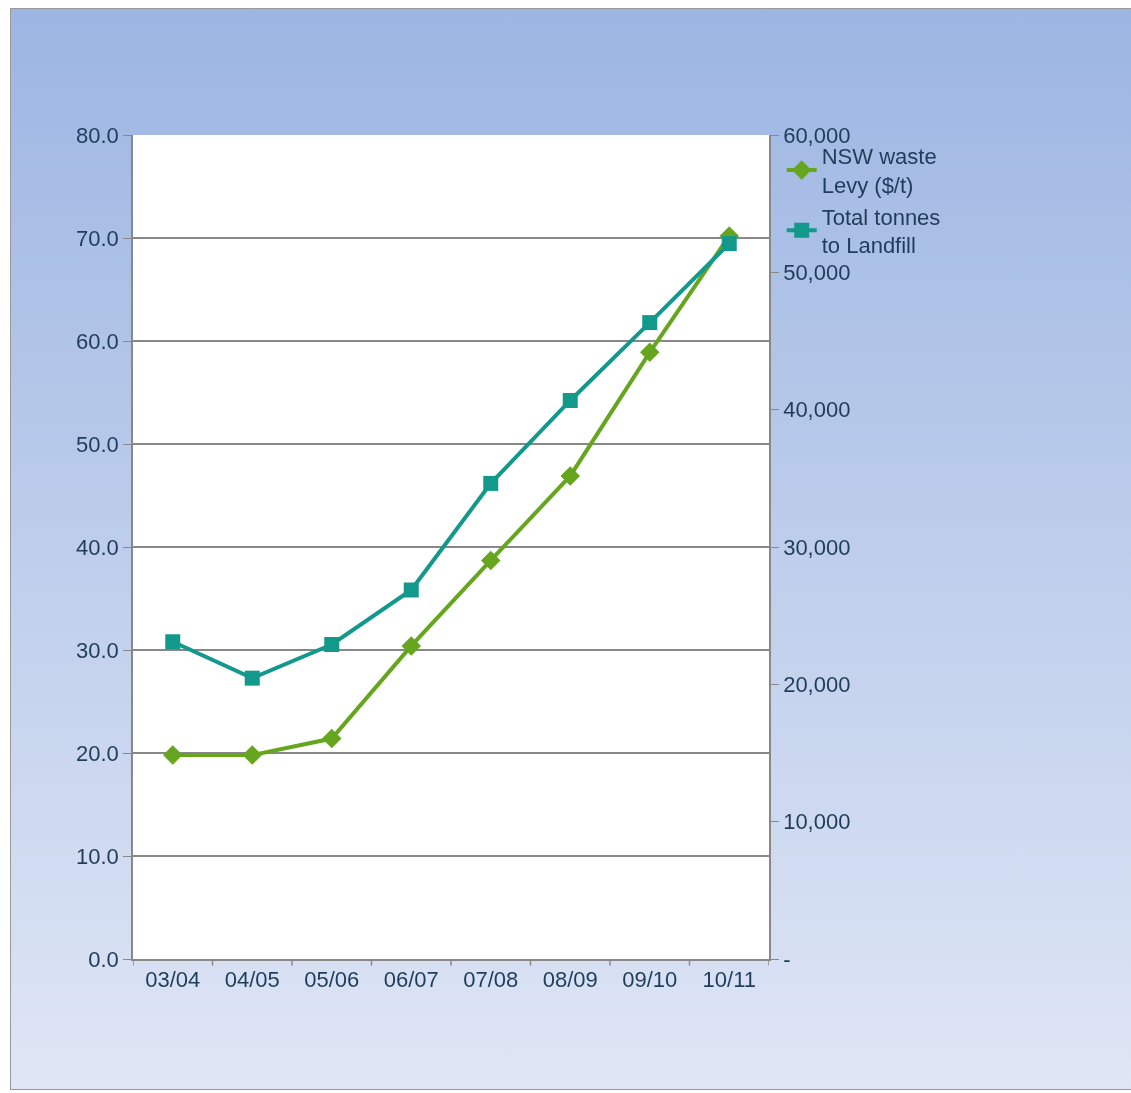 This screenshot has width=1131, height=1093. What do you see at coordinates (252, 980) in the screenshot?
I see `x-tick-label: 04/05` at bounding box center [252, 980].